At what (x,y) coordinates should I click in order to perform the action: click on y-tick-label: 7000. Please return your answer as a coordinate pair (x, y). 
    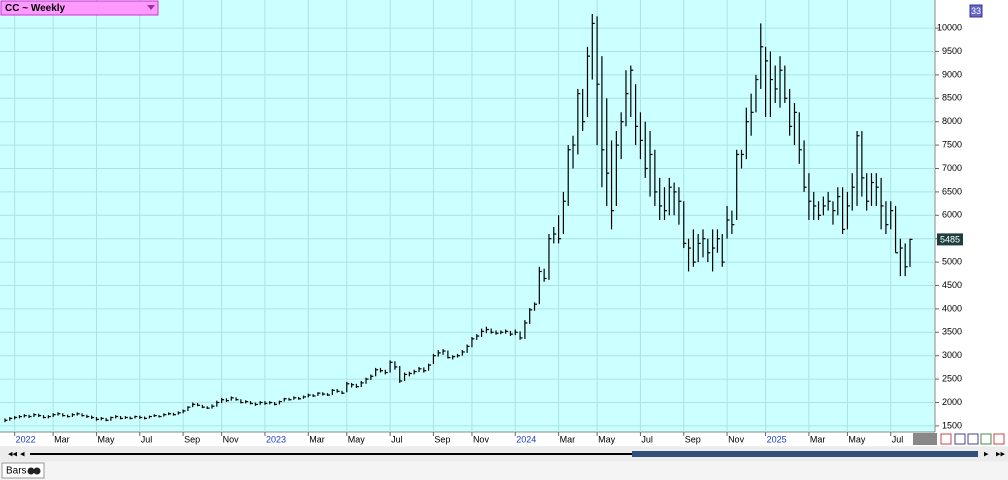
    Looking at the image, I should click on (952, 168).